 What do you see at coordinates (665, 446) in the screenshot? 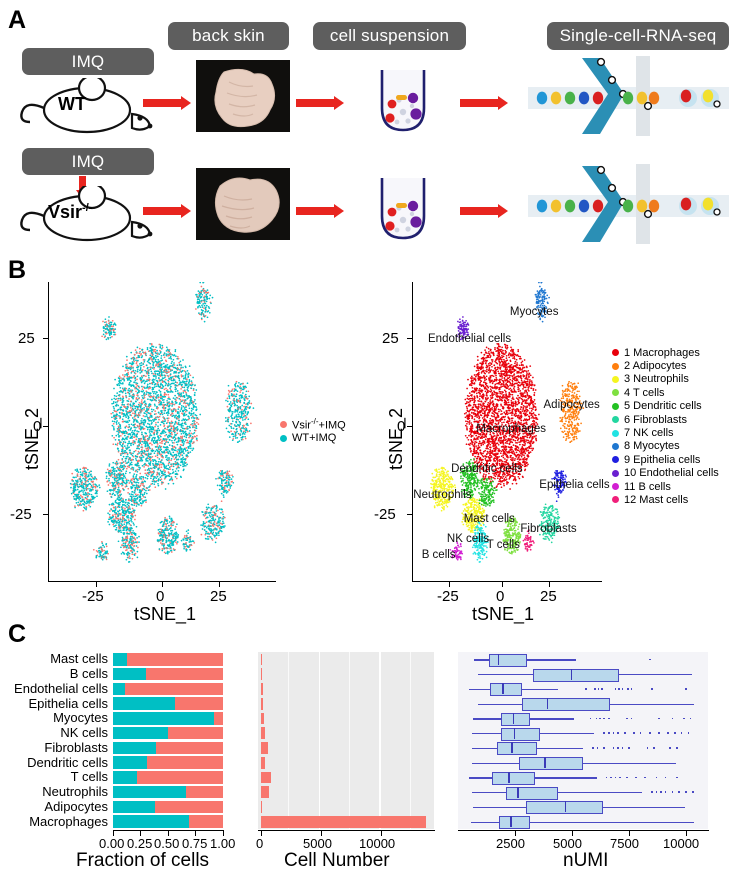
I see `celltype-legend-item-8: 8 Myocytes` at bounding box center [665, 446].